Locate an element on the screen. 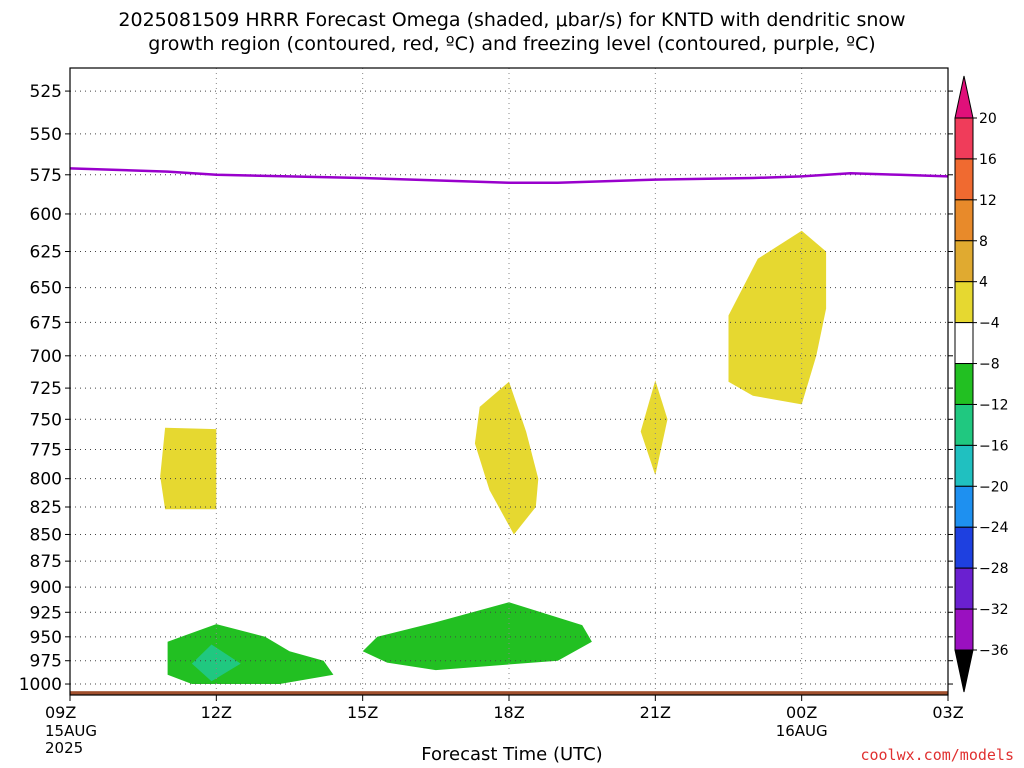  colorbar-label-1: 16 is located at coordinates (988, 160).